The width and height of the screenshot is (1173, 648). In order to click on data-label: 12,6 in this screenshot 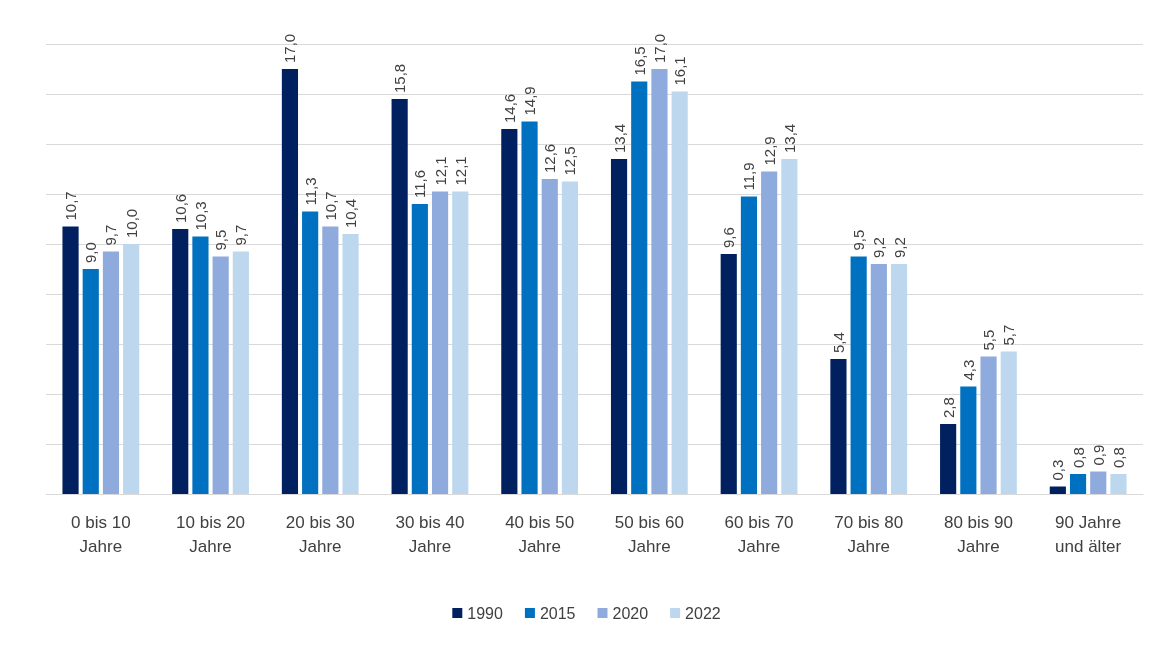, I will do `click(550, 158)`.